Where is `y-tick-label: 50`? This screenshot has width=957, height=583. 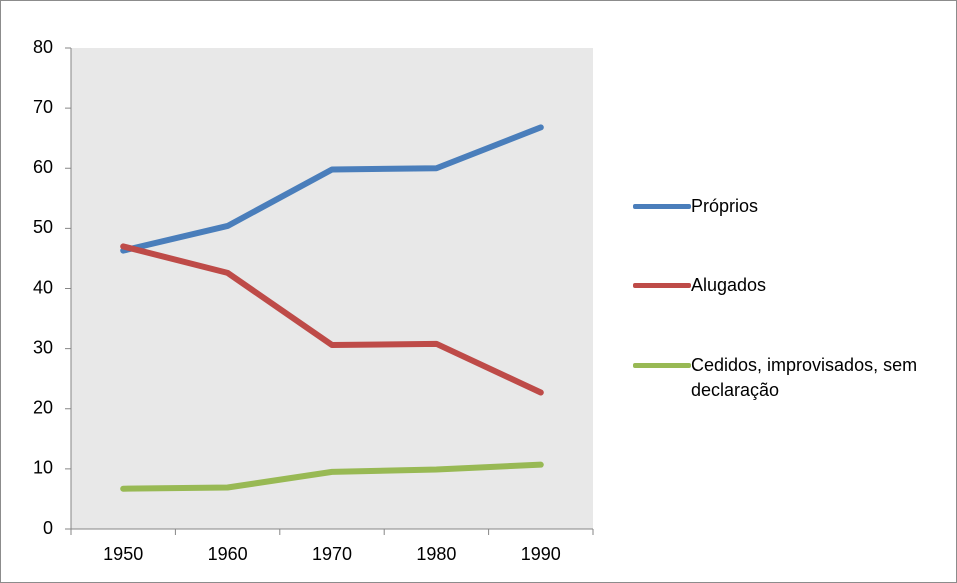 y-tick-label: 50 is located at coordinates (43, 227).